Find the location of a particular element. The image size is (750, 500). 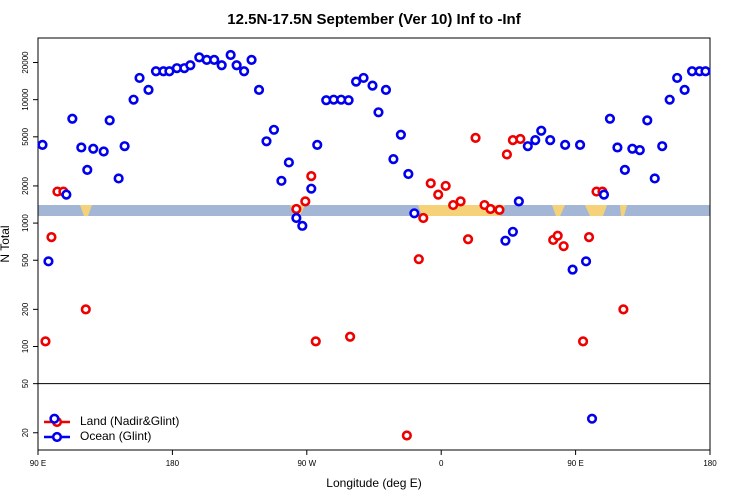

x-axis-label: Longitude (deg E) is located at coordinates (373, 483).